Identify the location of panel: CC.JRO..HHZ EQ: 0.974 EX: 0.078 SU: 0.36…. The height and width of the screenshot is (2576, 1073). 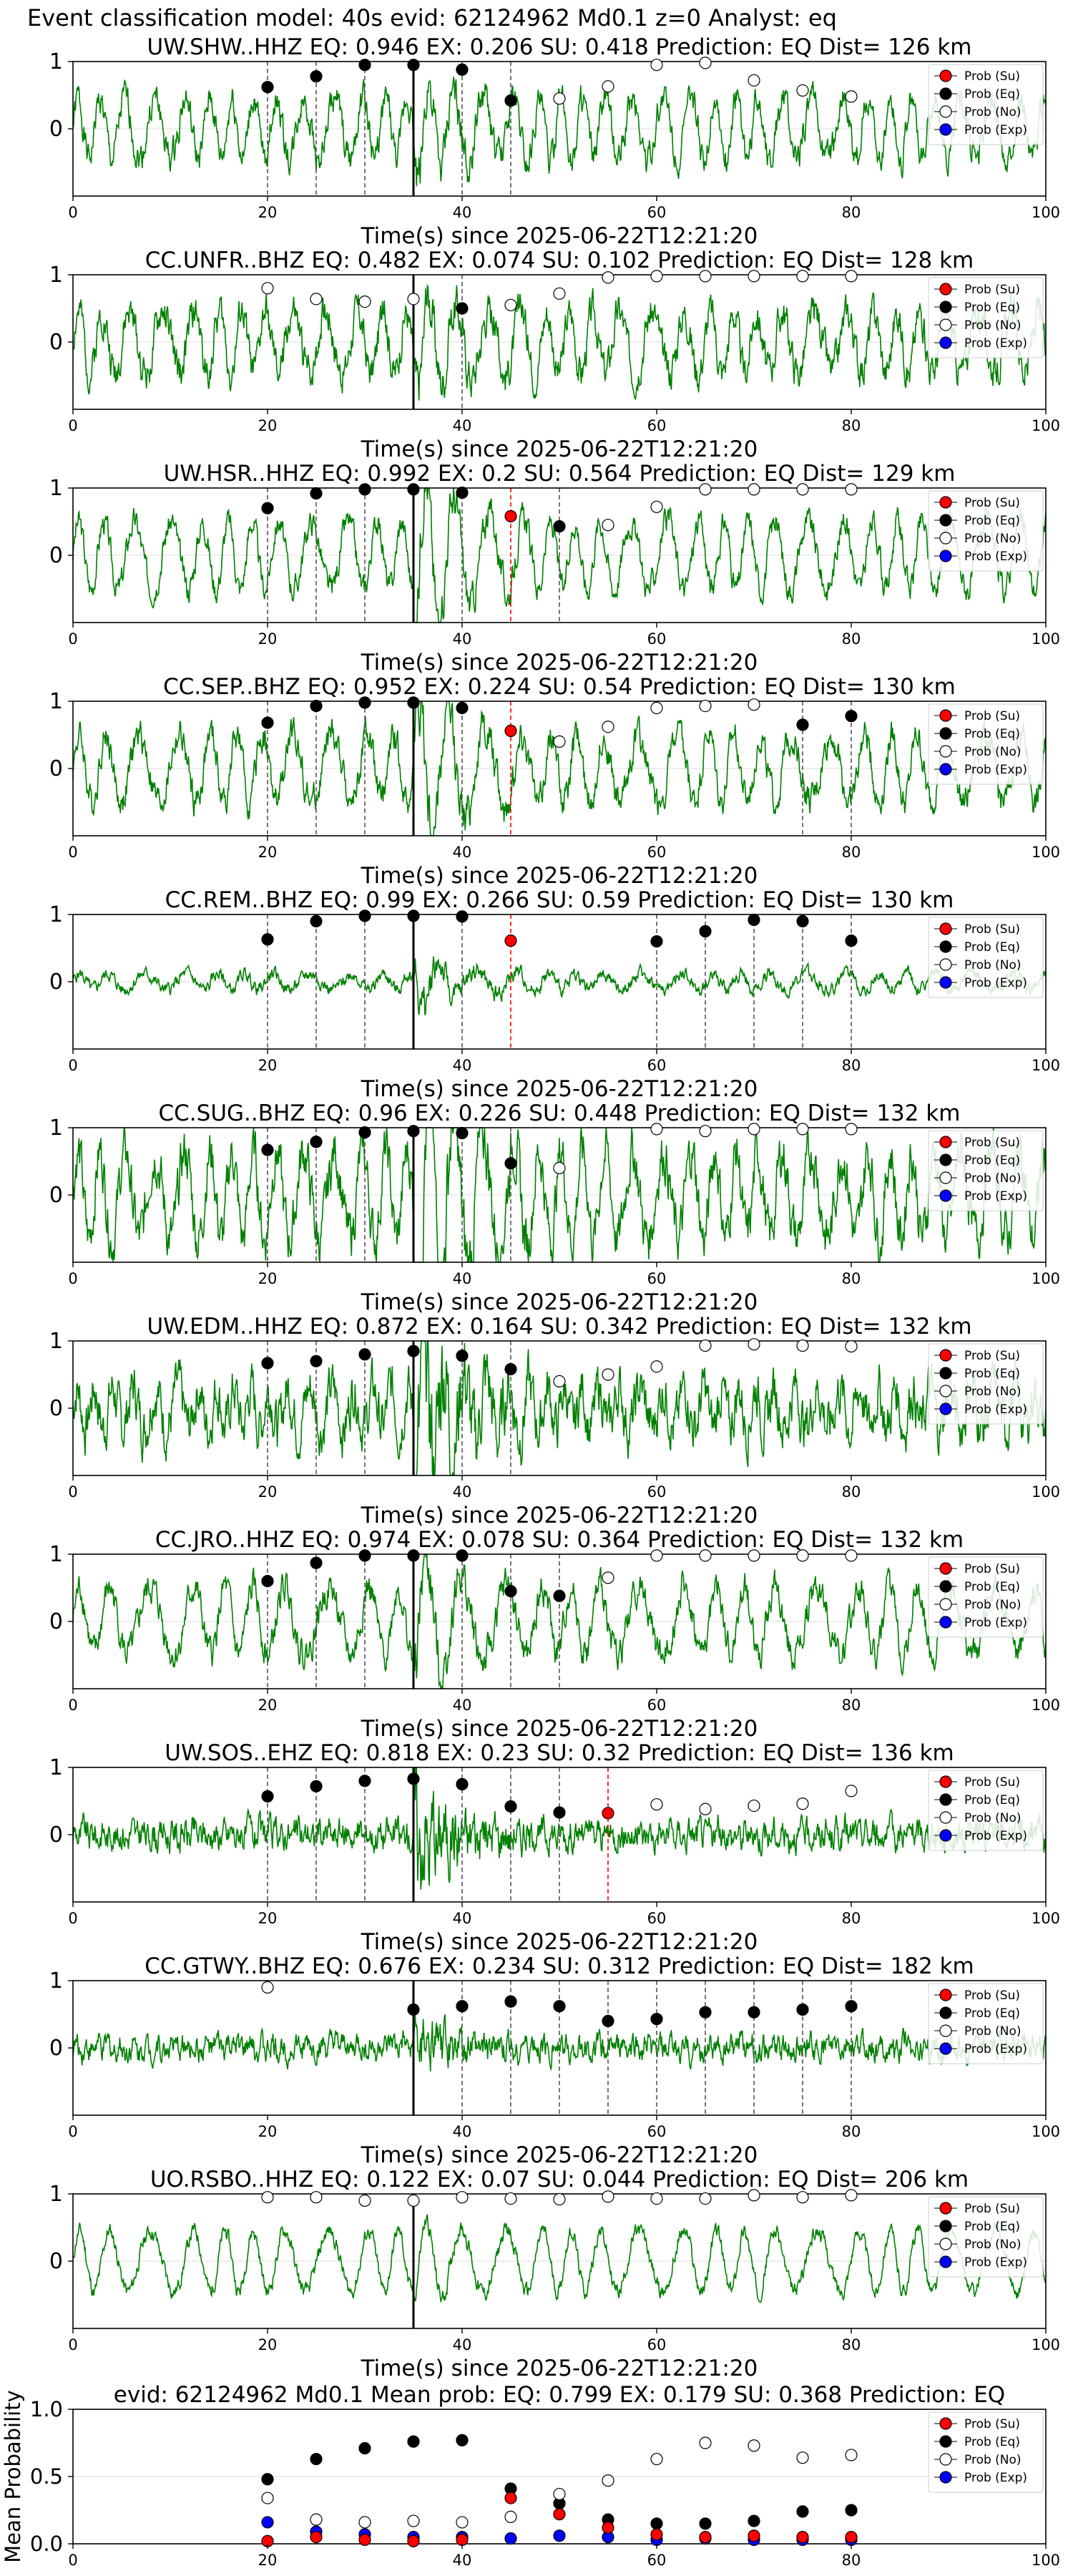
(554, 1635).